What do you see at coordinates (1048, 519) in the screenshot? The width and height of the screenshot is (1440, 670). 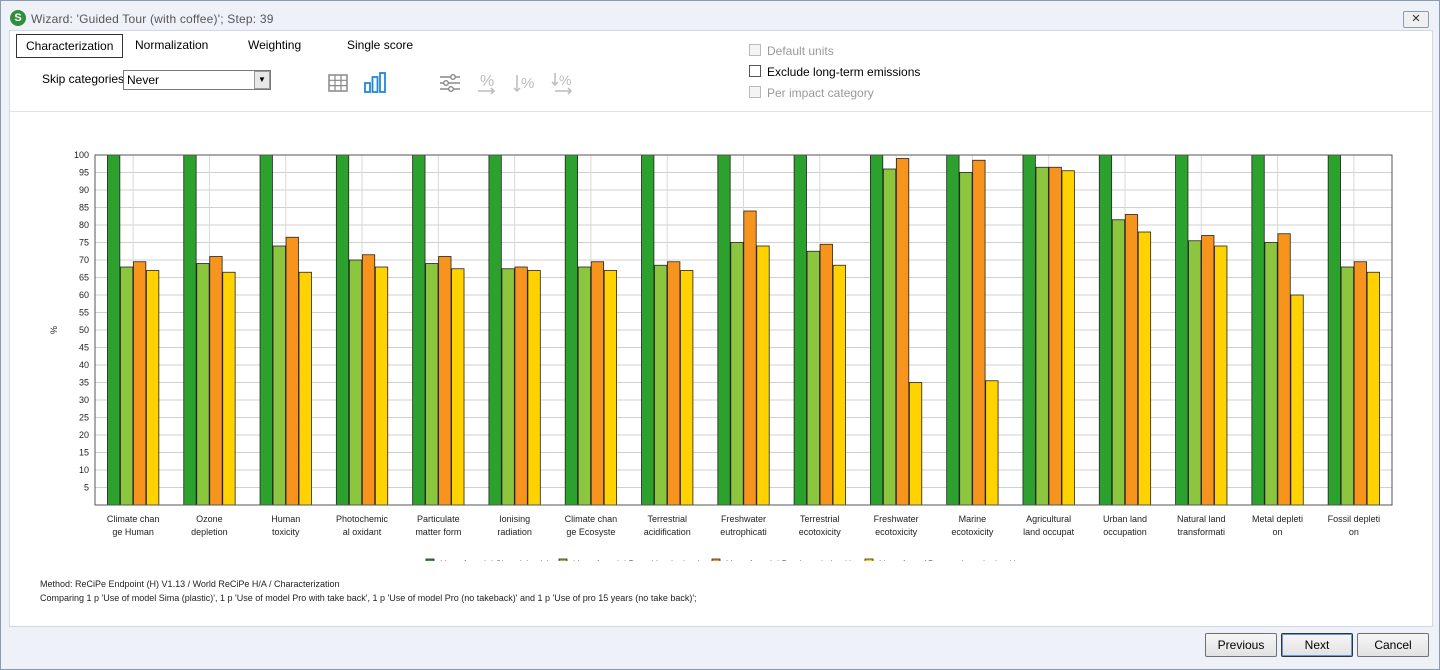 I see `x-tick-label: Agricultural` at bounding box center [1048, 519].